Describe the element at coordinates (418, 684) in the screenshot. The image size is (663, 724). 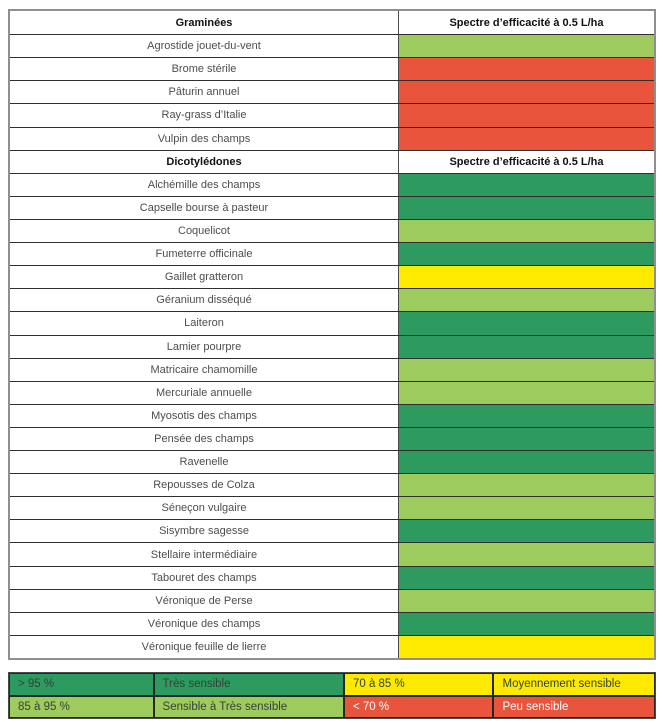
I see `legend-cell: 70 à 85 %` at that location.